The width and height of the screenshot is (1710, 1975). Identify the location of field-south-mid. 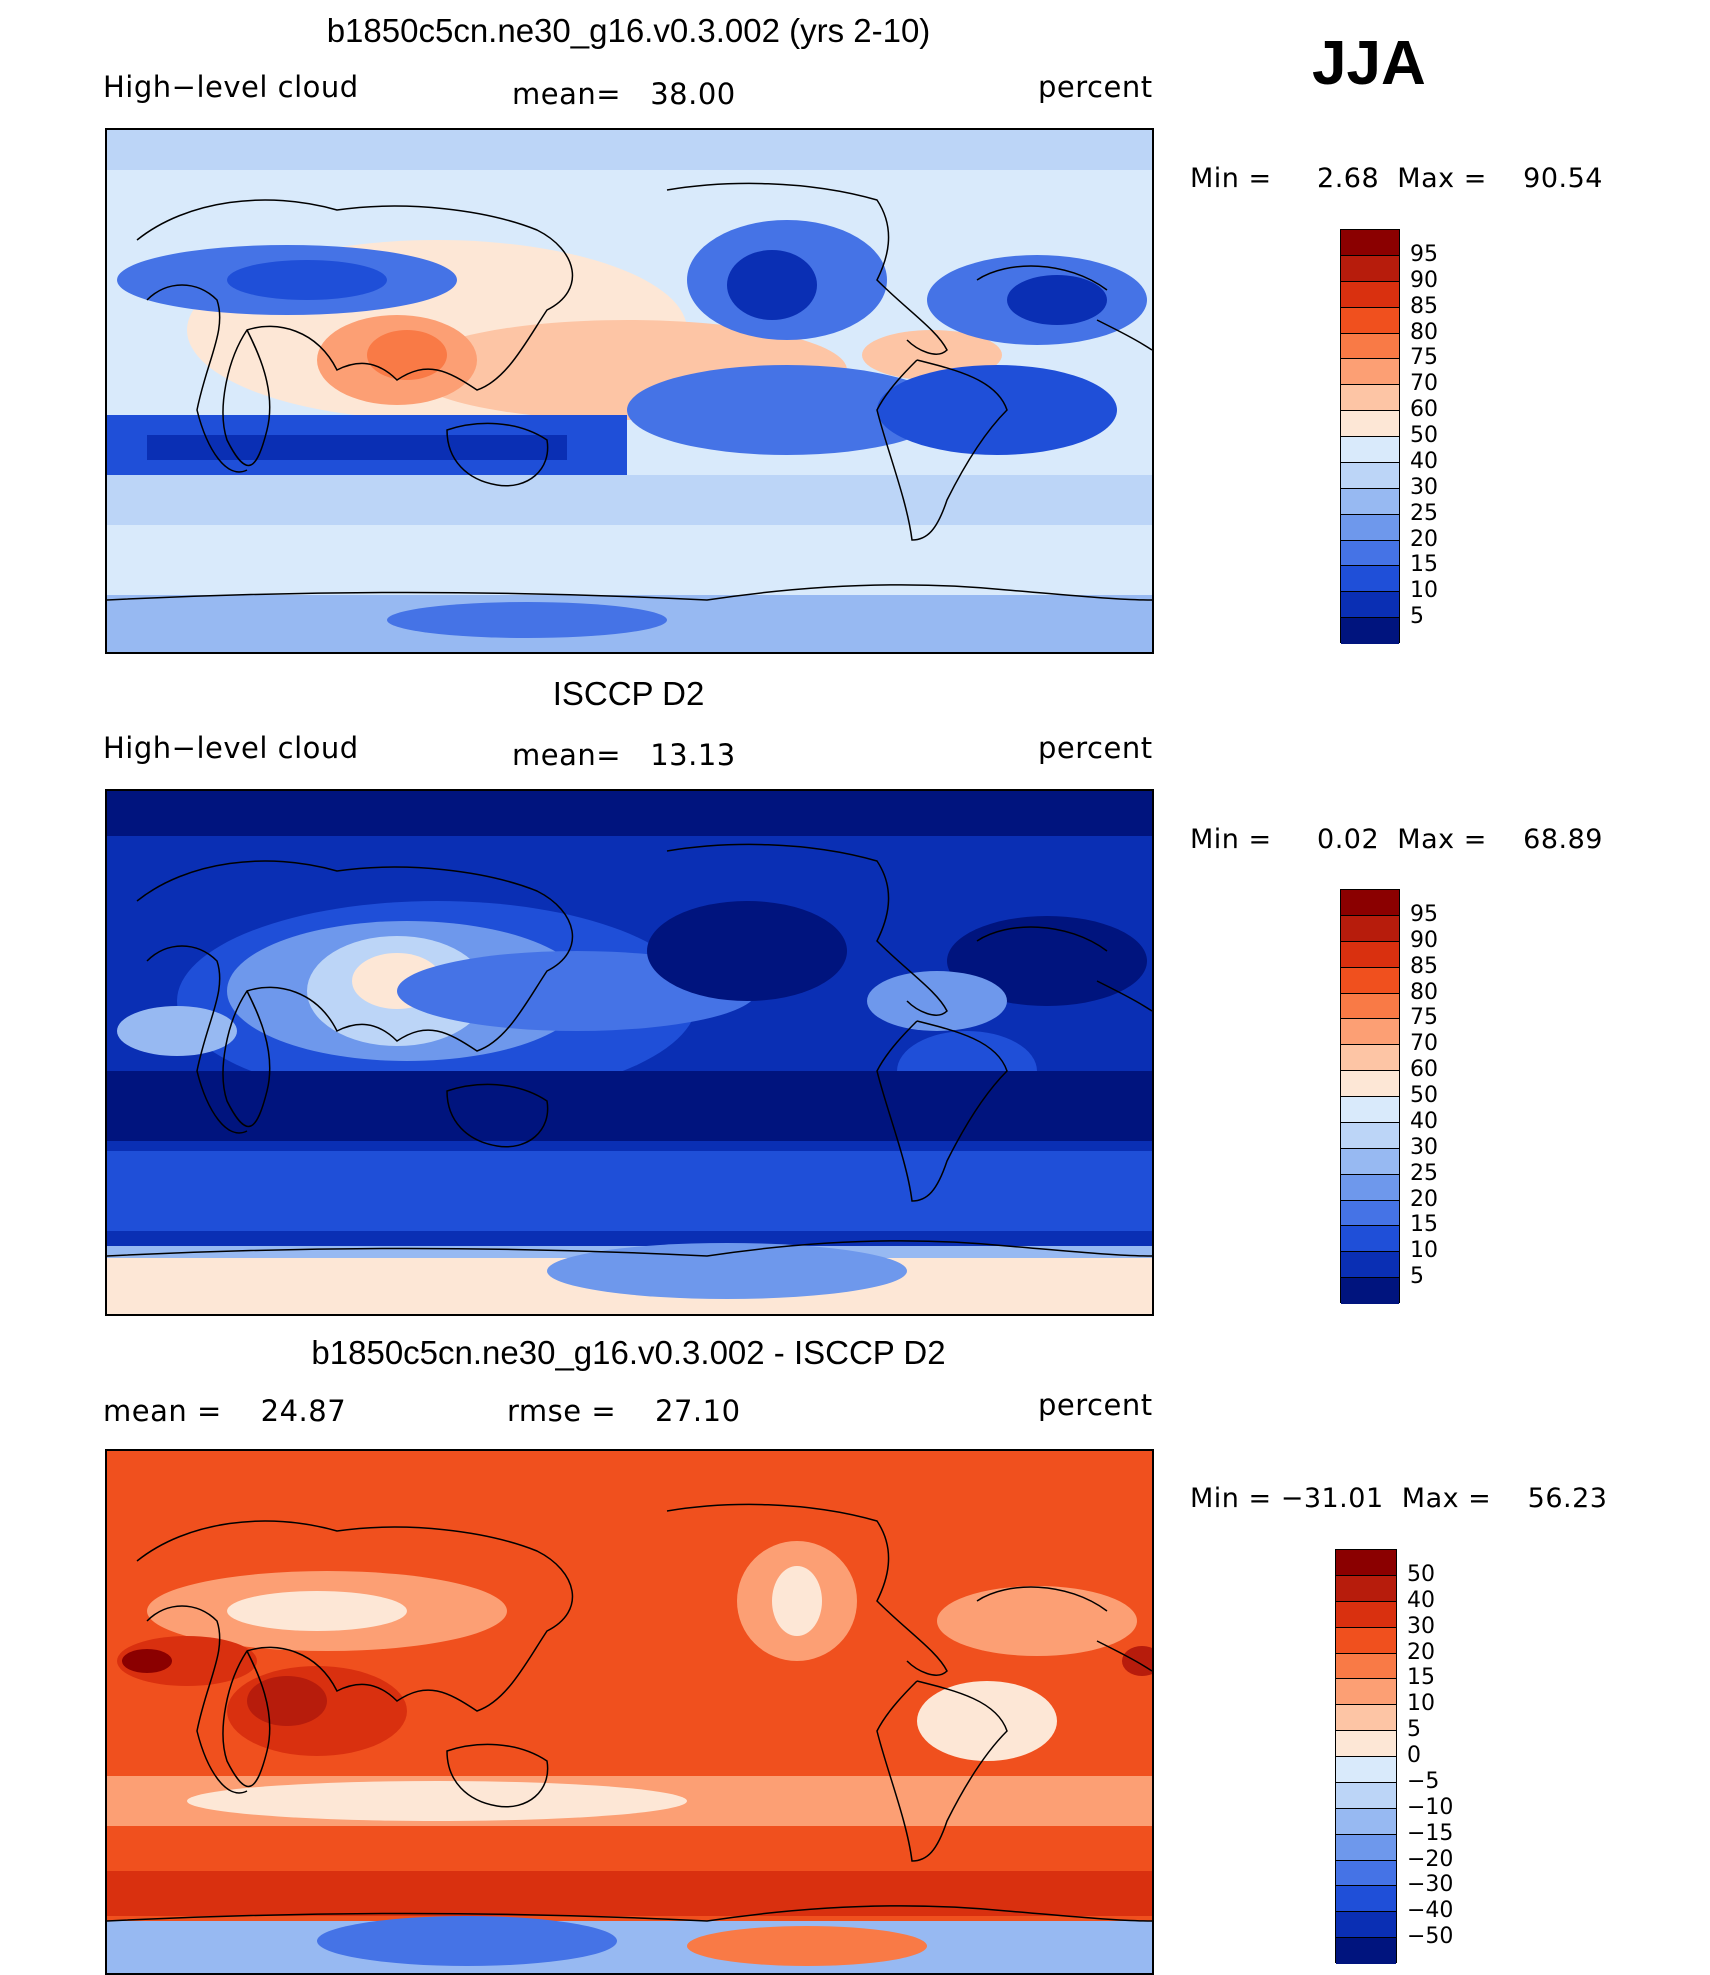
(629, 1191).